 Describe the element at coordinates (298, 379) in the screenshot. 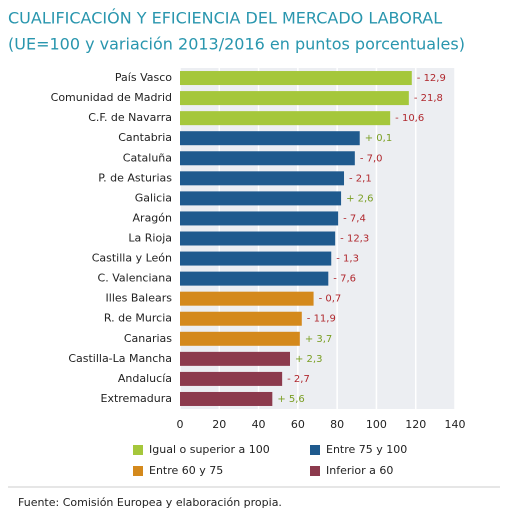

I see `change-label: - 2,7` at that location.